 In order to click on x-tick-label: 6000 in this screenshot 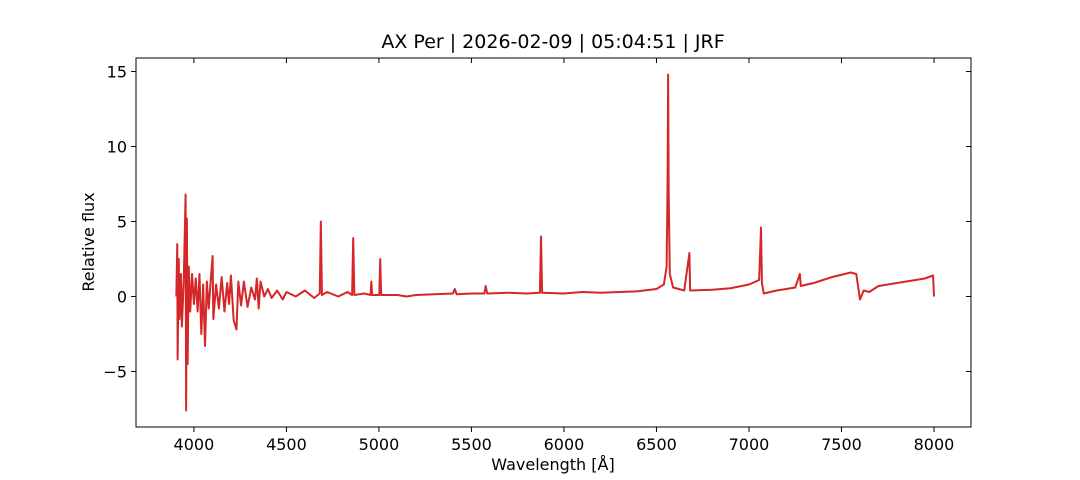, I will do `click(564, 444)`.